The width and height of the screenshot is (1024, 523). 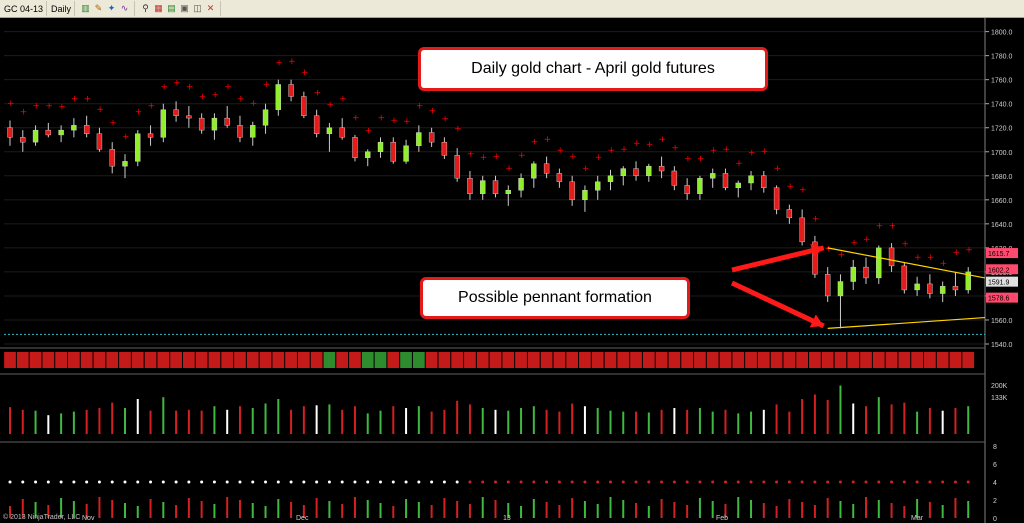 What do you see at coordinates (1002, 129) in the screenshot?
I see `price-tick-label: 1720.0` at bounding box center [1002, 129].